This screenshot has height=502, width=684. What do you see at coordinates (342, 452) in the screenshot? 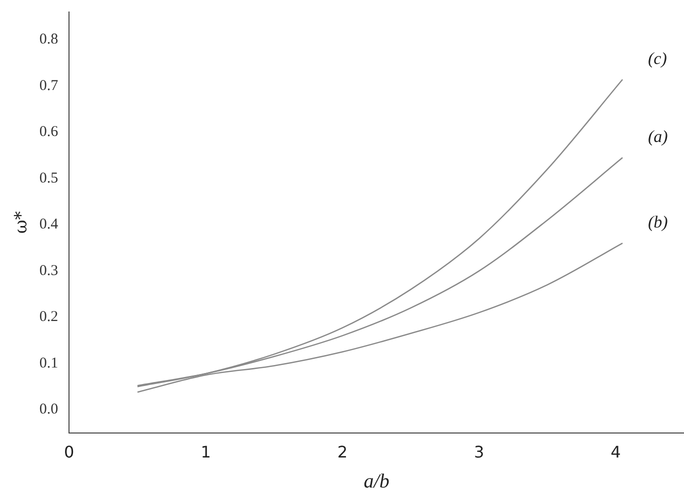
I see `x-tick-label: 2` at bounding box center [342, 452].